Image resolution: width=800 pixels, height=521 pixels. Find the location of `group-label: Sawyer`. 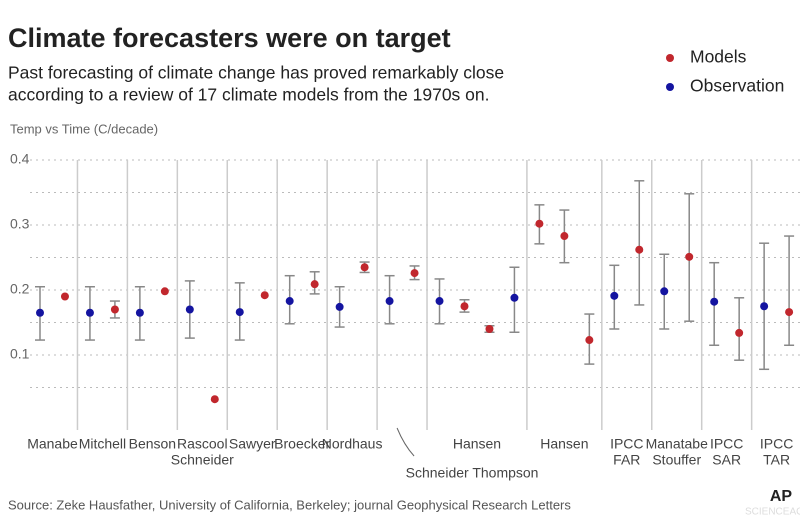

group-label: Sawyer is located at coordinates (252, 444).